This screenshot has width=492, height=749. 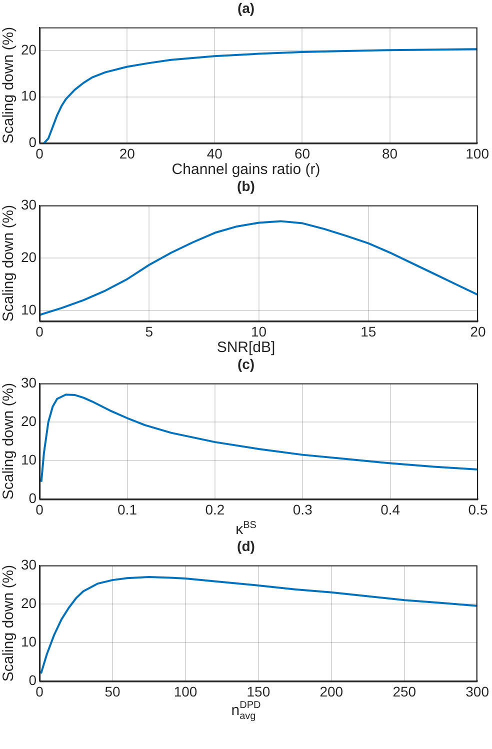 What do you see at coordinates (214, 153) in the screenshot?
I see `x-tick-label: 40` at bounding box center [214, 153].